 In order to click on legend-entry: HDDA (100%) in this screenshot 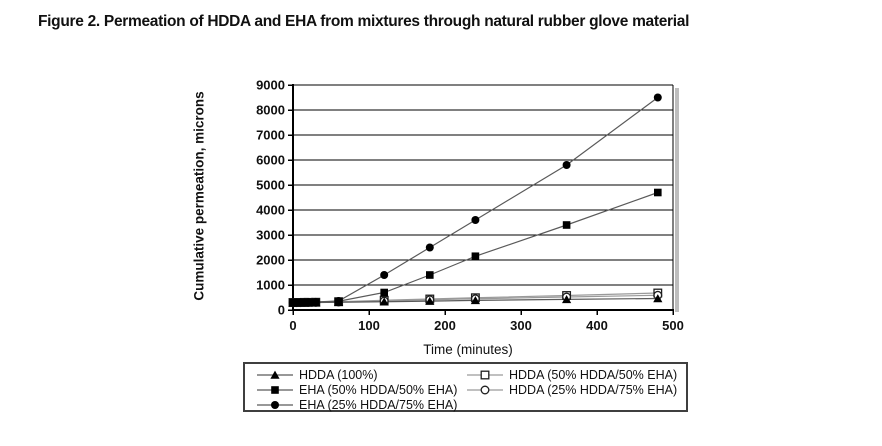, I will do `click(317, 374)`.